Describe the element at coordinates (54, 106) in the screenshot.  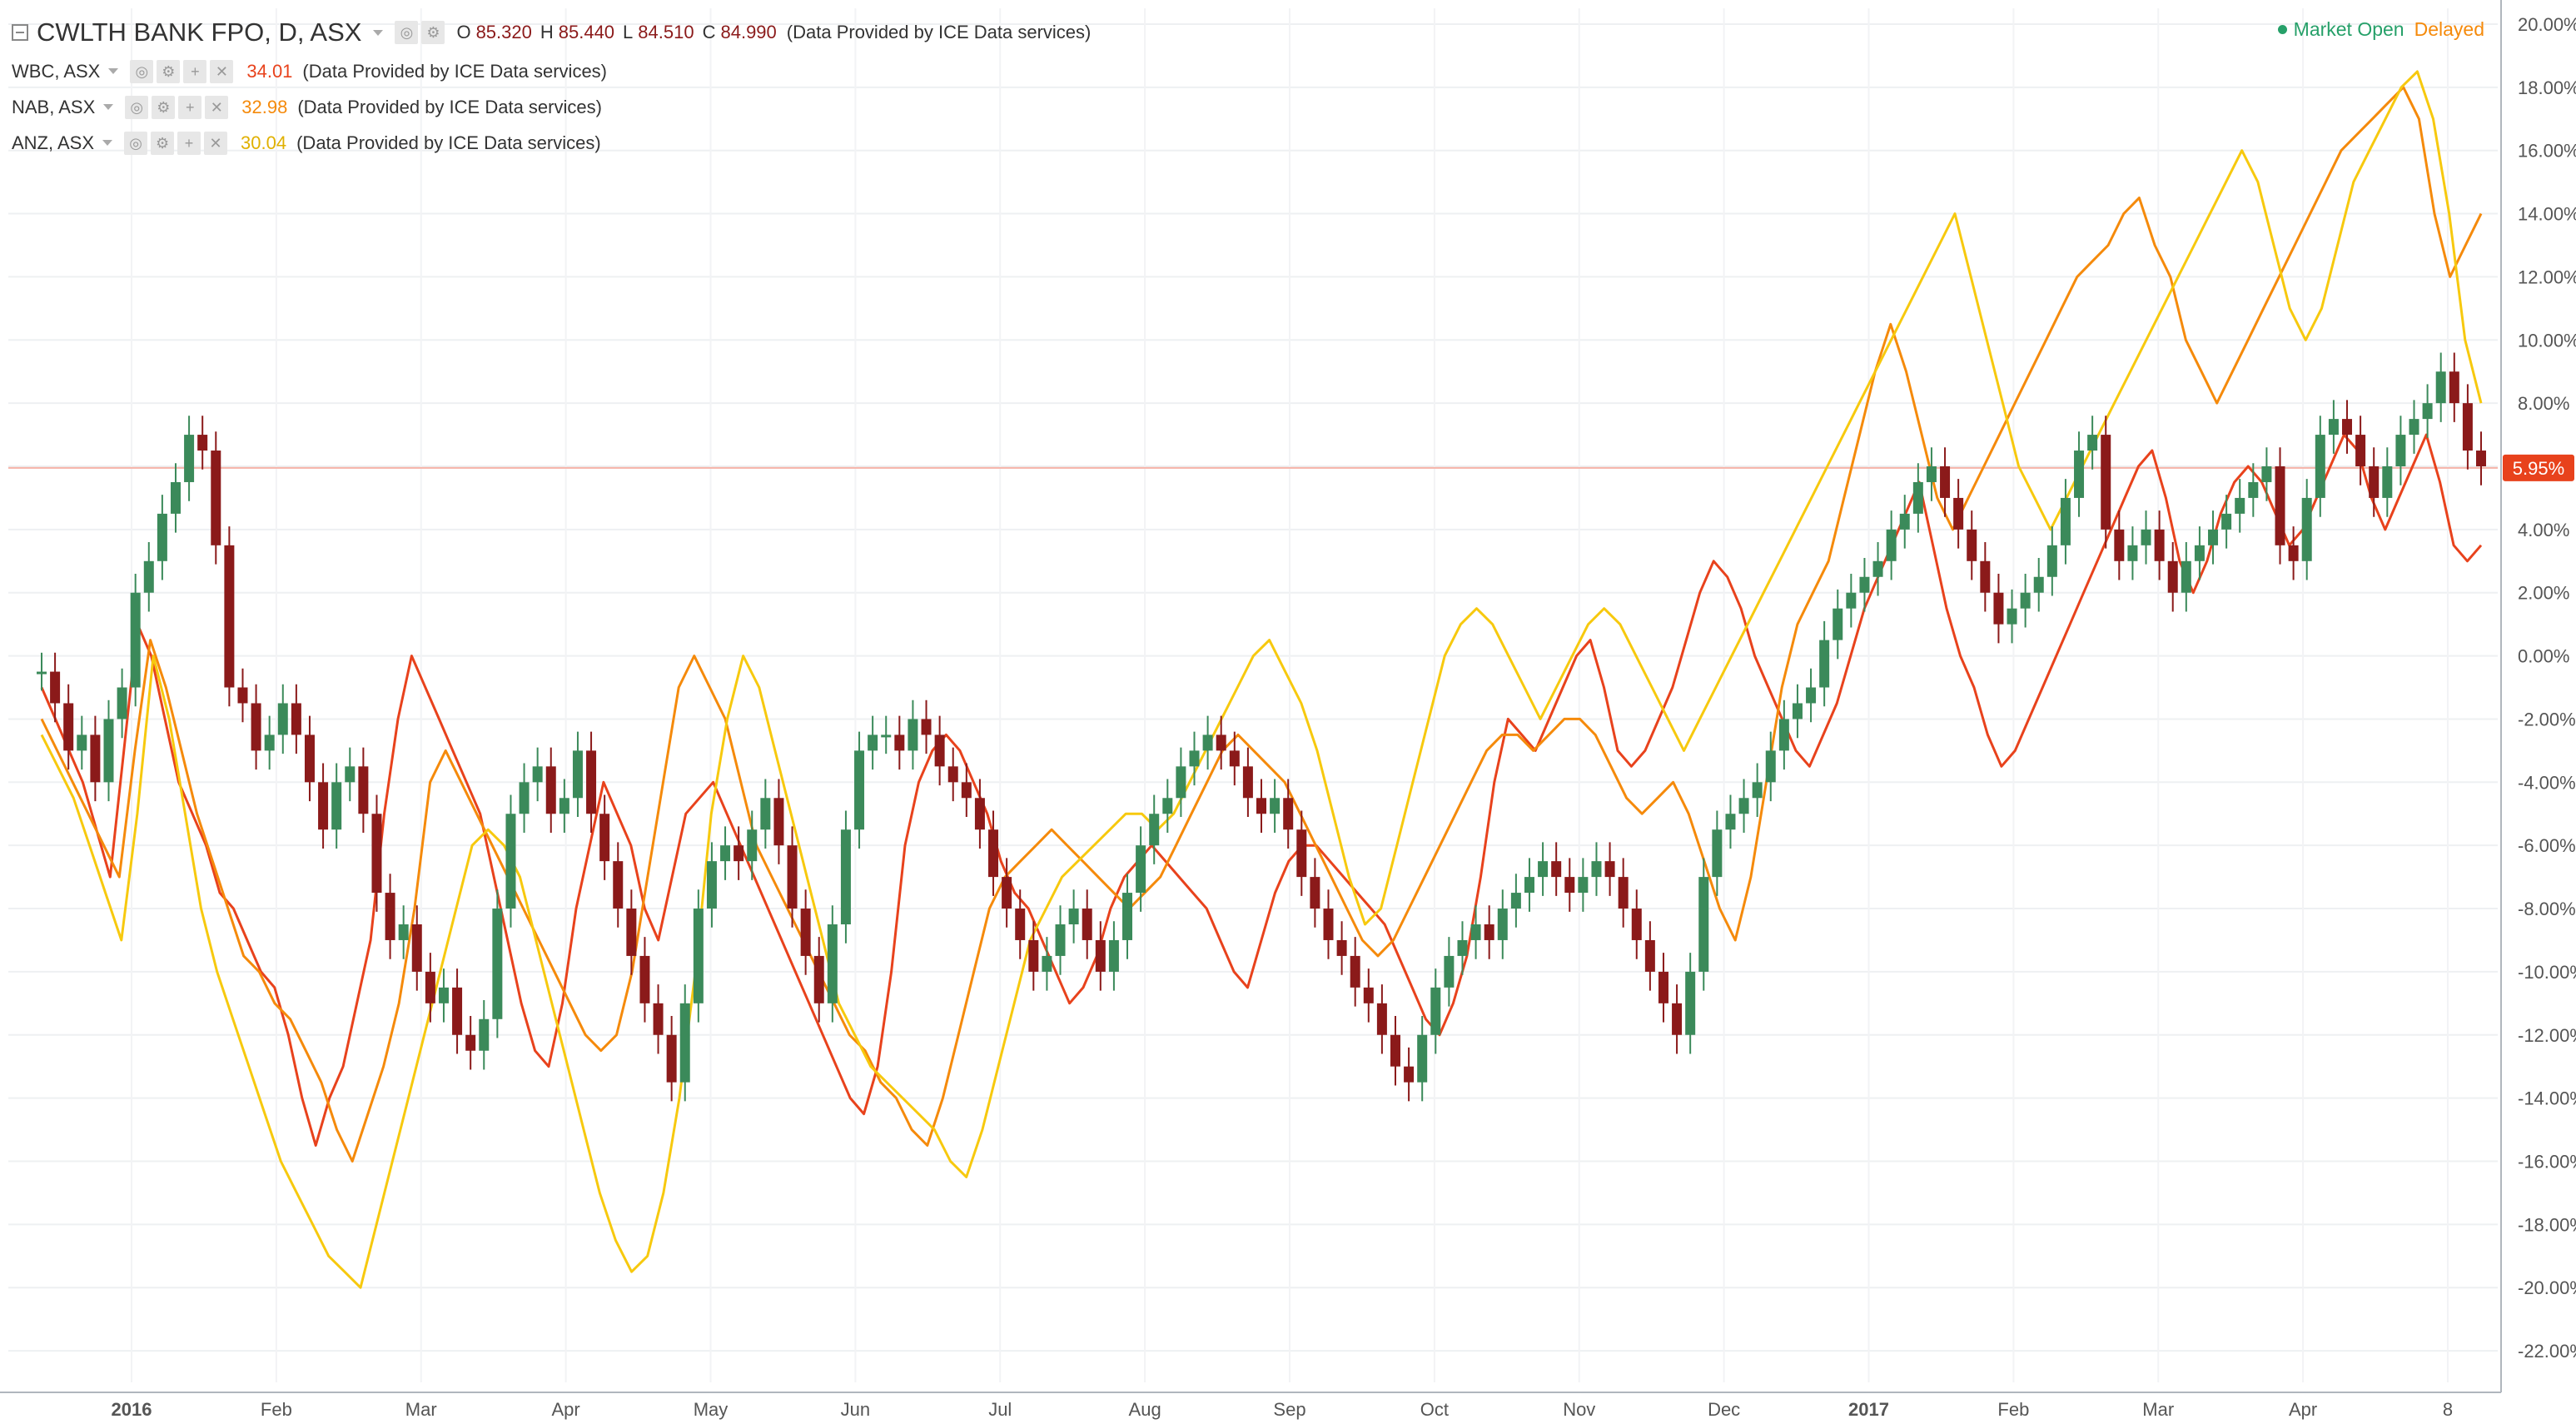
I see `compare-symbol: NAB, ASX` at that location.